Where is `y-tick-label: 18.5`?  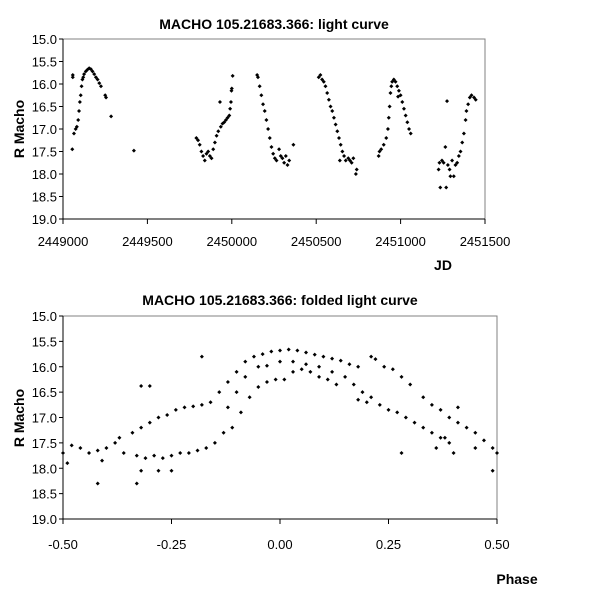
y-tick-label: 18.5 is located at coordinates (44, 197).